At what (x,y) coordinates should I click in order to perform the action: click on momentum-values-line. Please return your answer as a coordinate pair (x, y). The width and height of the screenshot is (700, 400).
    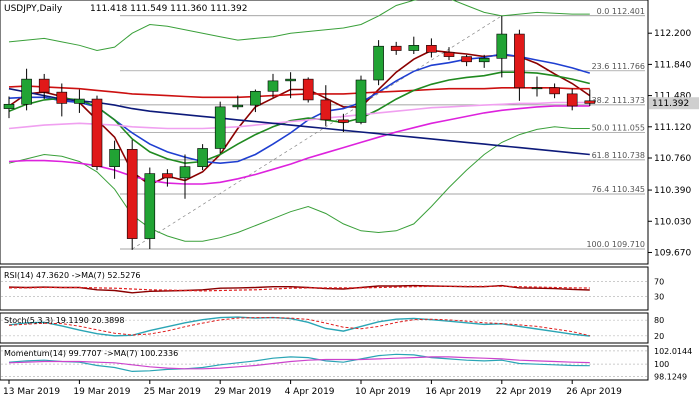
    Looking at the image, I should click on (299, 363).